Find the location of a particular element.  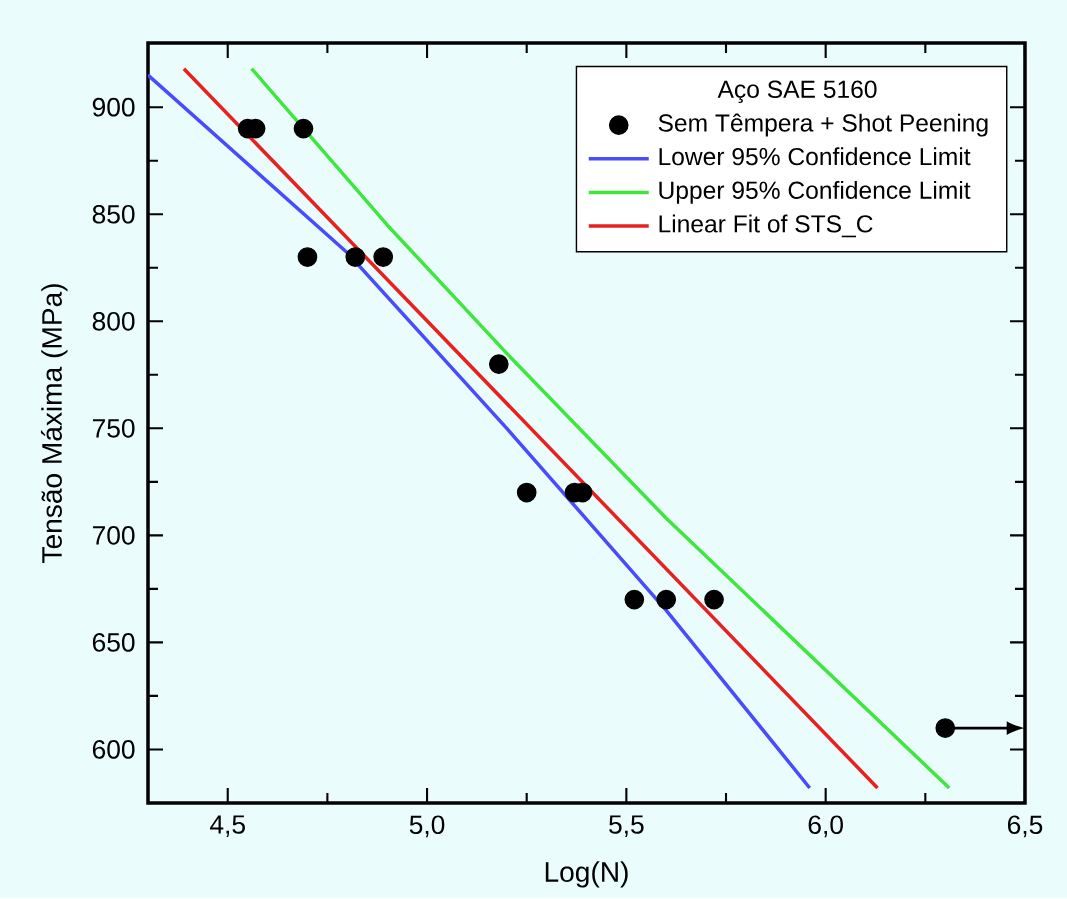

x-tick-label: 4,5 is located at coordinates (227, 826).